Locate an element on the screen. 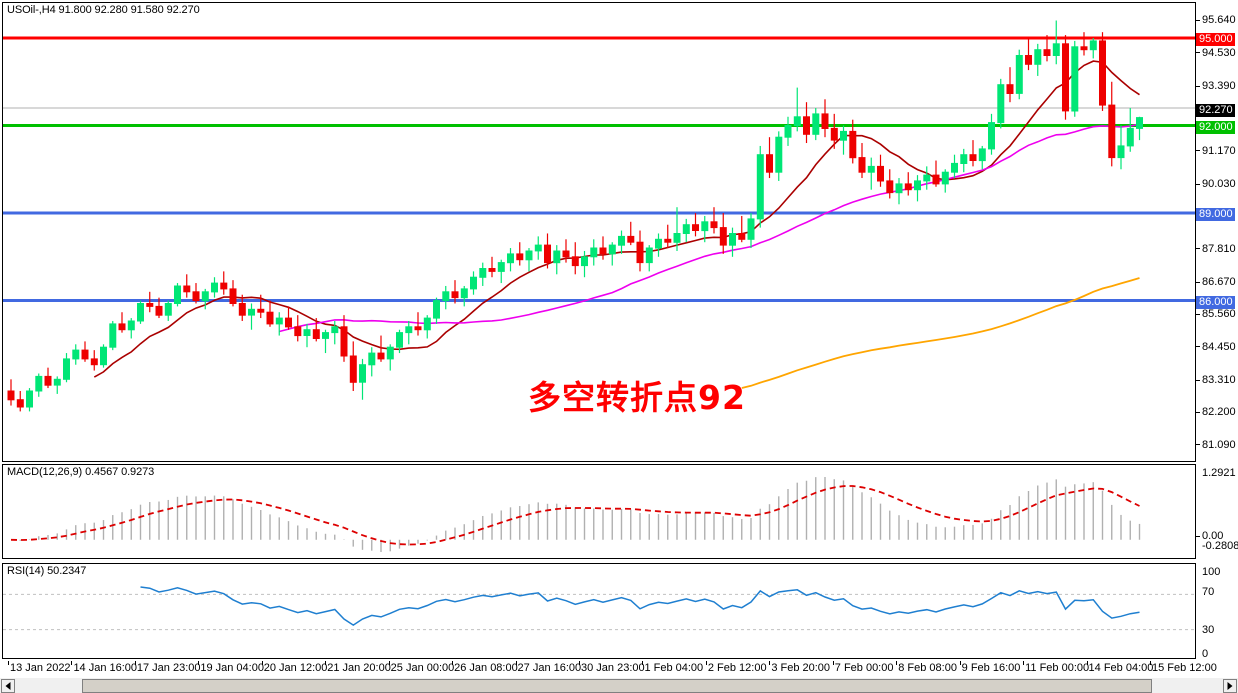 This screenshot has height=693, width=1238. time-axis-label: 14 Jan 16:00 is located at coordinates (105, 668).